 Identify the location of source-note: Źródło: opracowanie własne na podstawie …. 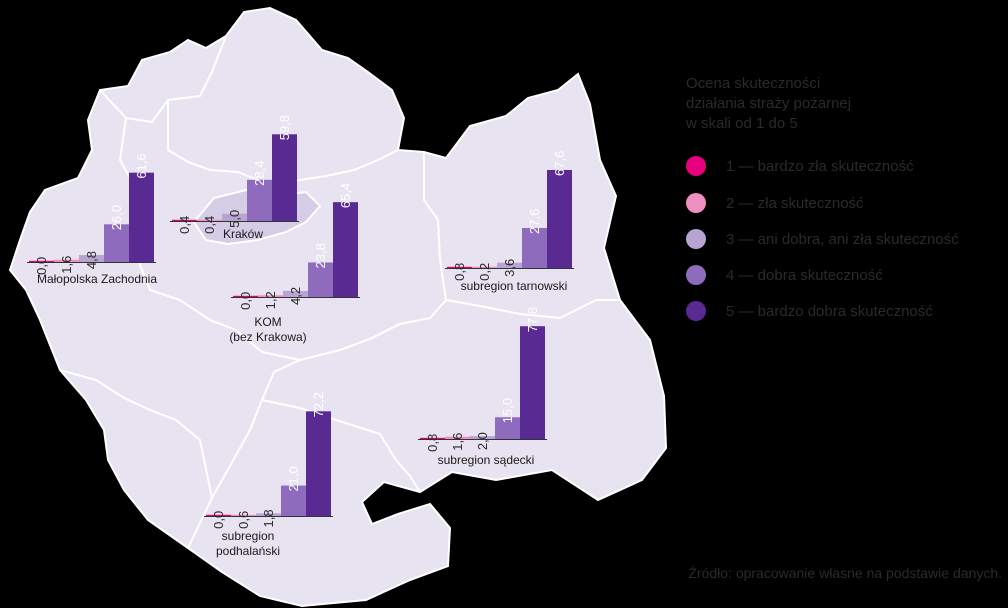
(845, 573).